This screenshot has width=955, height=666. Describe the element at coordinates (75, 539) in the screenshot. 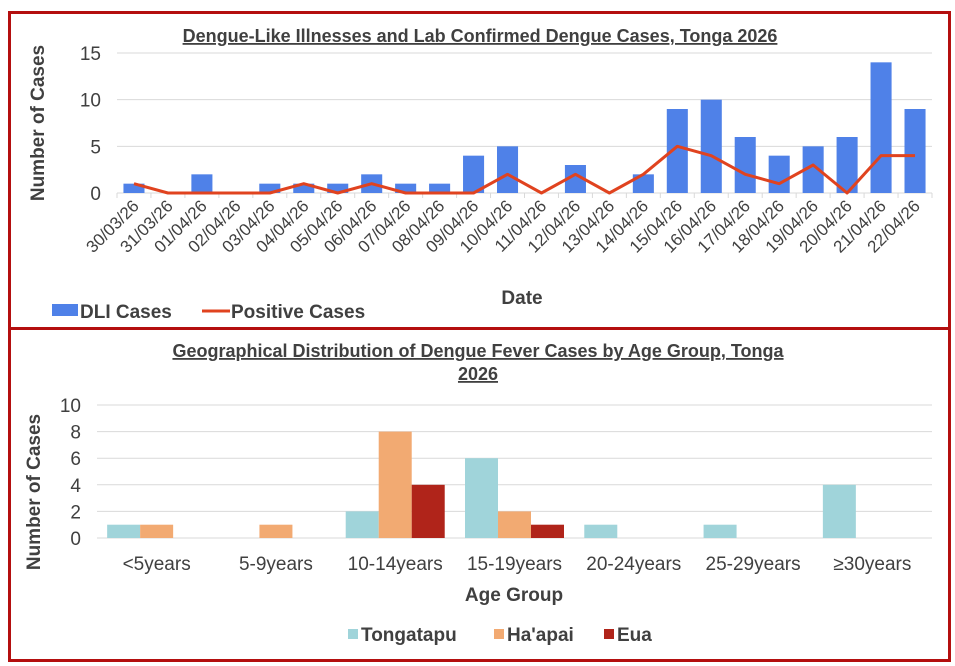

I see `bottom-y-tick-label: 0` at that location.